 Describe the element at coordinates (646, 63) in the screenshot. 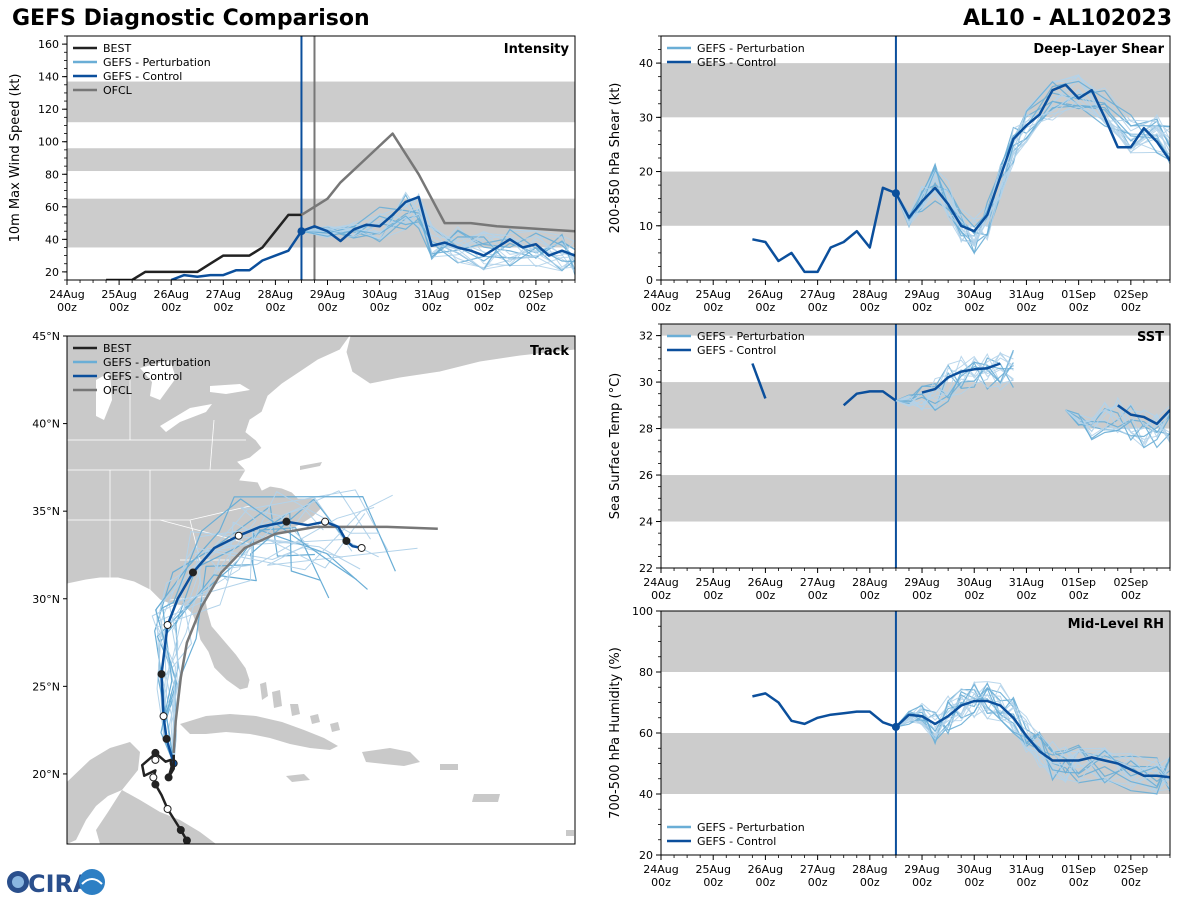

I see `y-tick-label: 40` at that location.